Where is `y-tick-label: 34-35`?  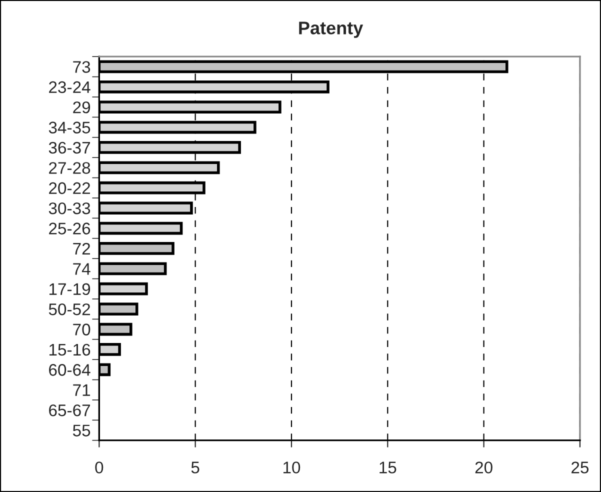 y-tick-label: 34-35 is located at coordinates (69, 128).